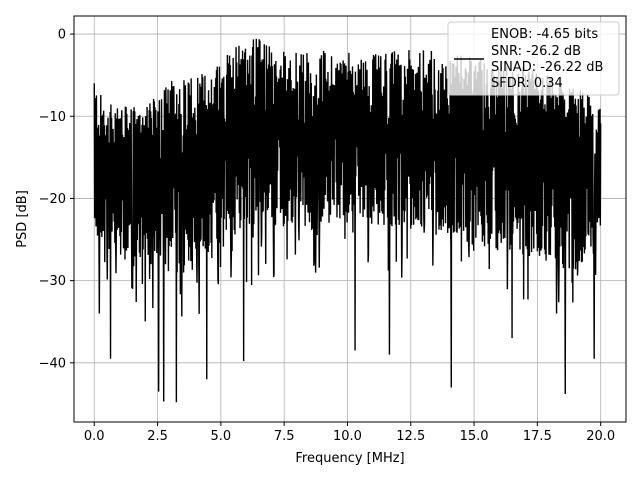 This screenshot has width=640, height=480. I want to click on y-axis-label: PSD [dB], so click(22, 219).